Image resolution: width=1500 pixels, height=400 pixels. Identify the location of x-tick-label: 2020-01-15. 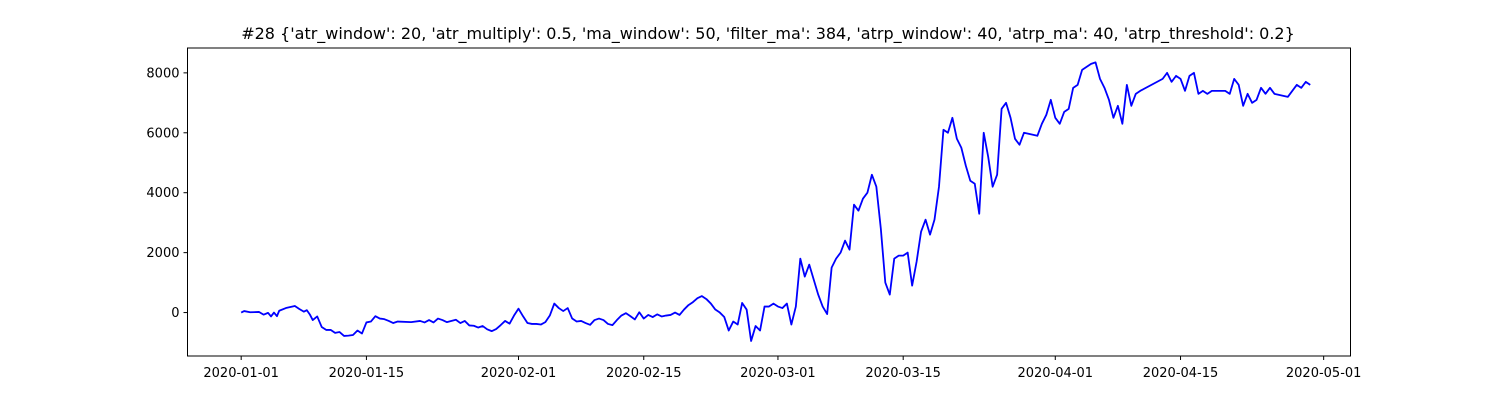
(367, 373).